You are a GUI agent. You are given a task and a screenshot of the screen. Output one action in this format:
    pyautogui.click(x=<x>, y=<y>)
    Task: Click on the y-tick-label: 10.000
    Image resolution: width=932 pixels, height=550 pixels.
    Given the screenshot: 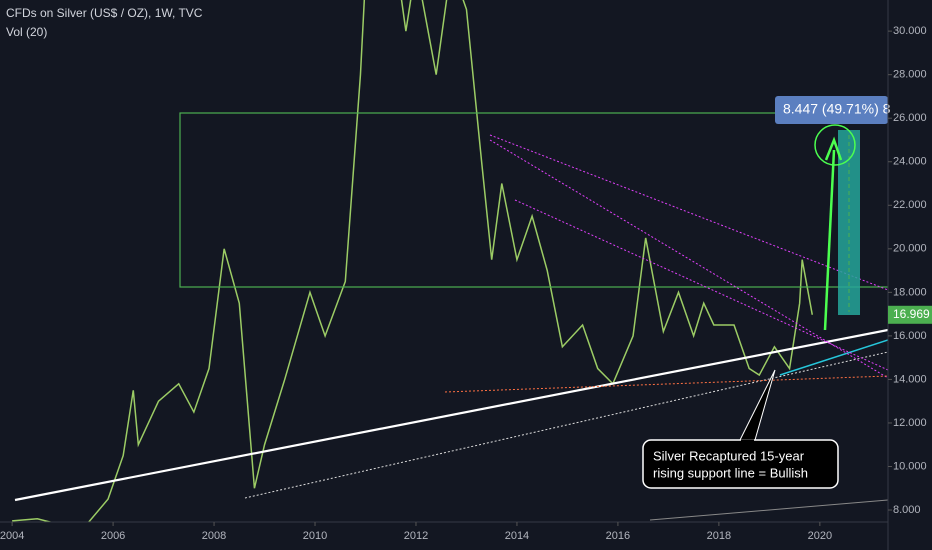 What is the action you would take?
    pyautogui.click(x=910, y=466)
    